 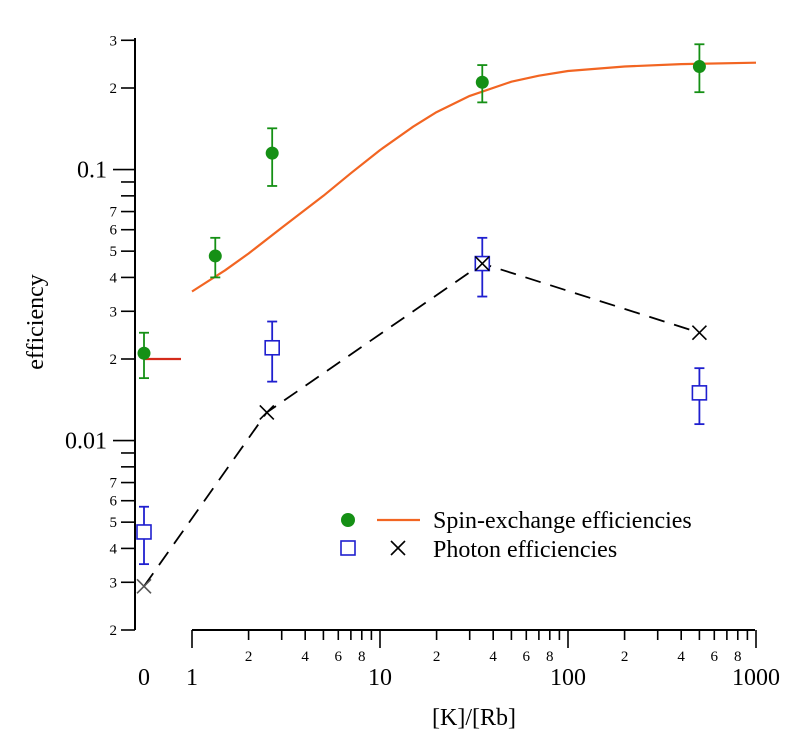 What do you see at coordinates (398, 548) in the screenshot?
I see `legend-photon-cross` at bounding box center [398, 548].